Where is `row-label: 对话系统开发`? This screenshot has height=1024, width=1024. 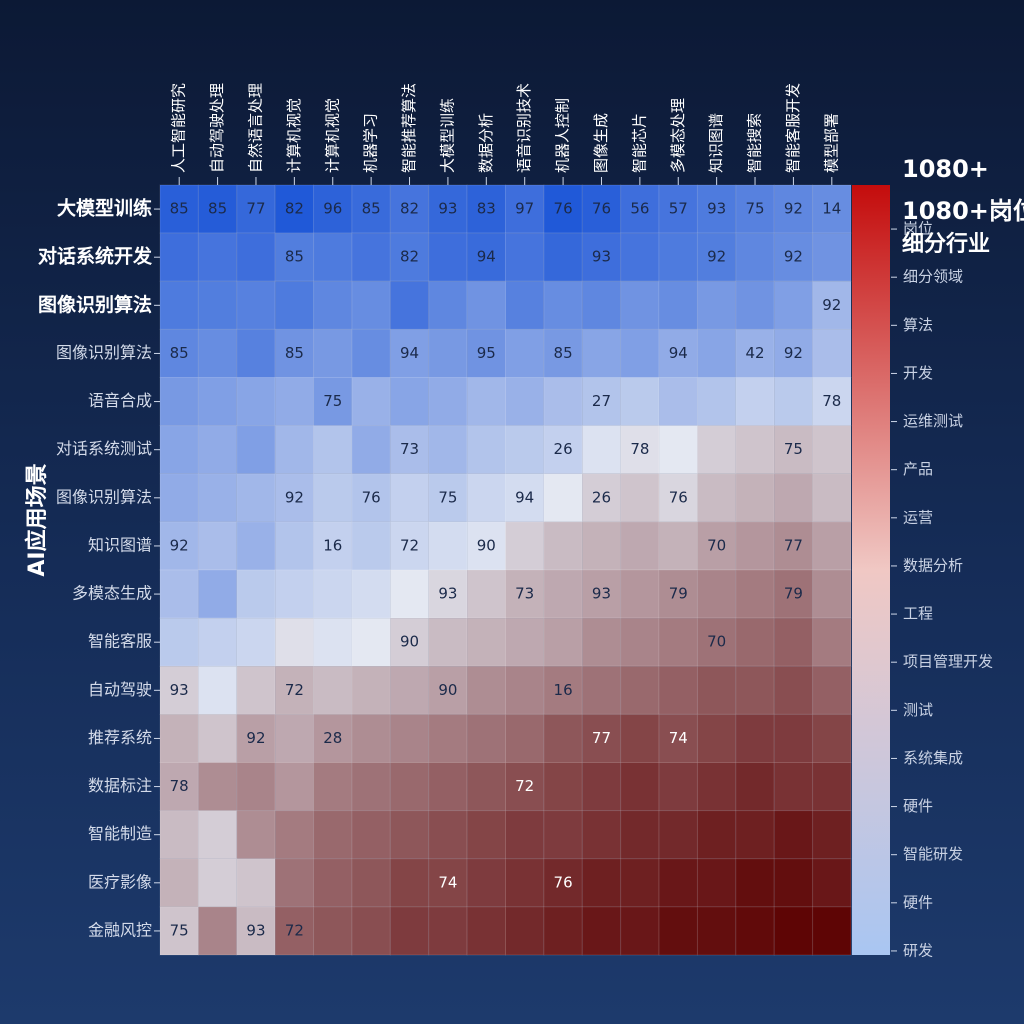
row-label: 对话系统开发 is located at coordinates (95, 256).